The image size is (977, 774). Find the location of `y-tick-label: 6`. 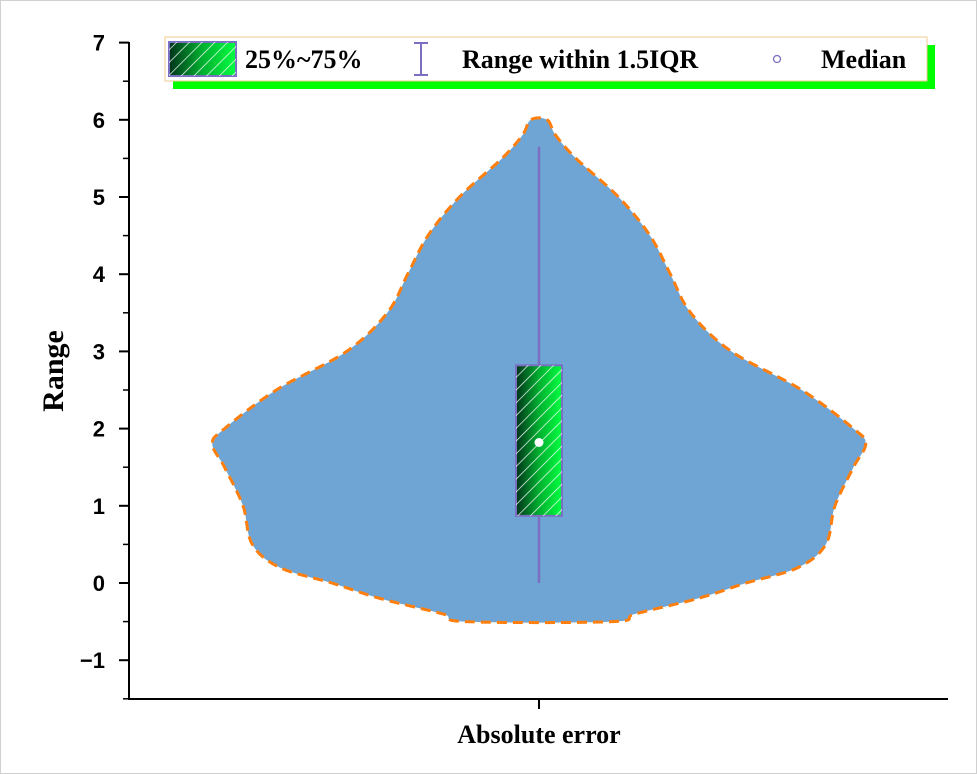

y-tick-label: 6 is located at coordinates (99, 120).